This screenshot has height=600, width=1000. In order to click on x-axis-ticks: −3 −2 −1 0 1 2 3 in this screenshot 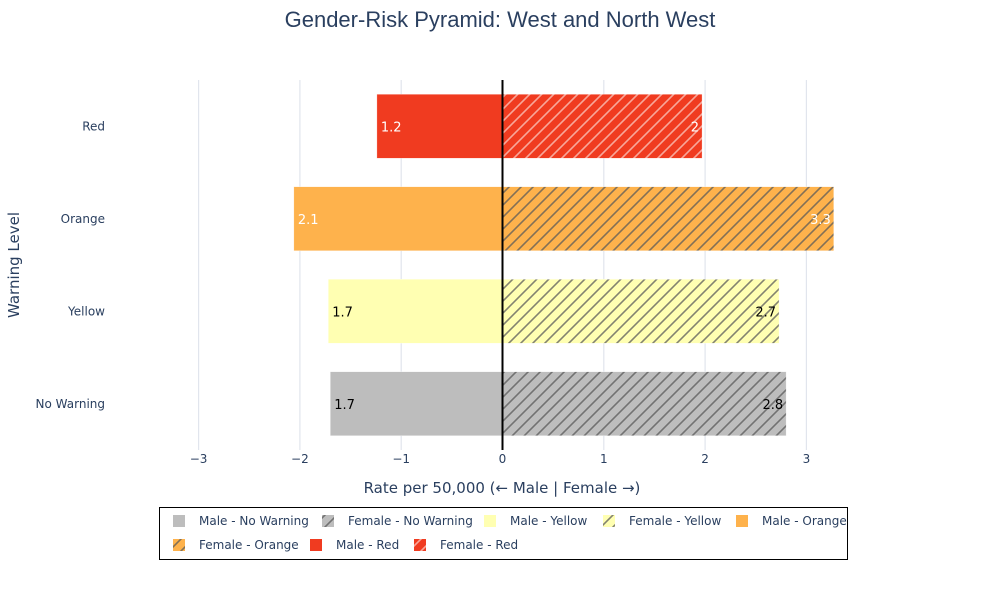, I will do `click(500, 459)`.